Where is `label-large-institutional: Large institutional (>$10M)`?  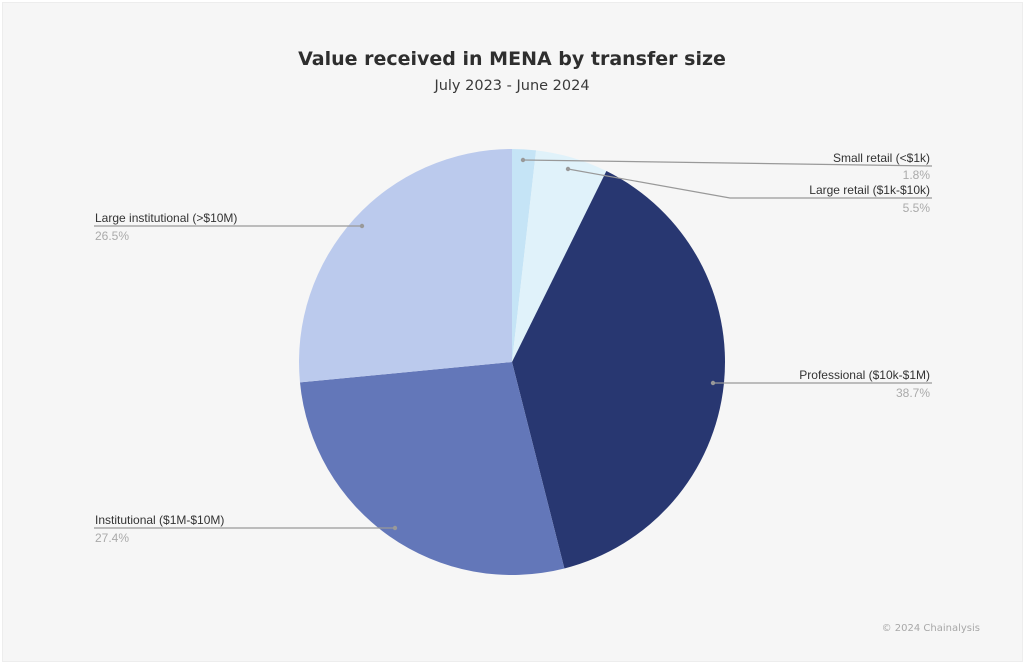 label-large-institutional: Large institutional (>$10M) is located at coordinates (166, 218).